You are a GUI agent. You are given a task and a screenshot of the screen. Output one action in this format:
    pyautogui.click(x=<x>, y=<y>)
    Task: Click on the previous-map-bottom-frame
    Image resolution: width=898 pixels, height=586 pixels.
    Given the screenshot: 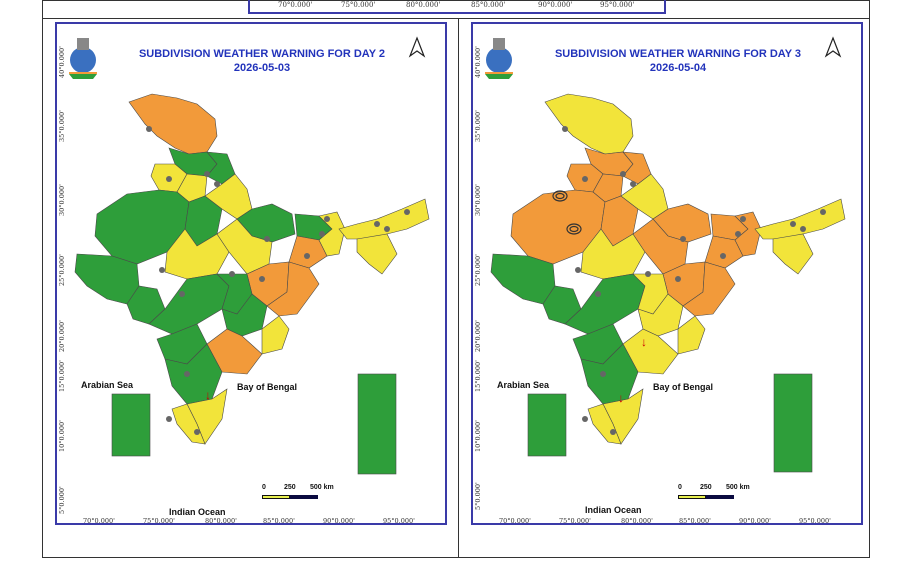 What is the action you would take?
    pyautogui.click(x=457, y=7)
    